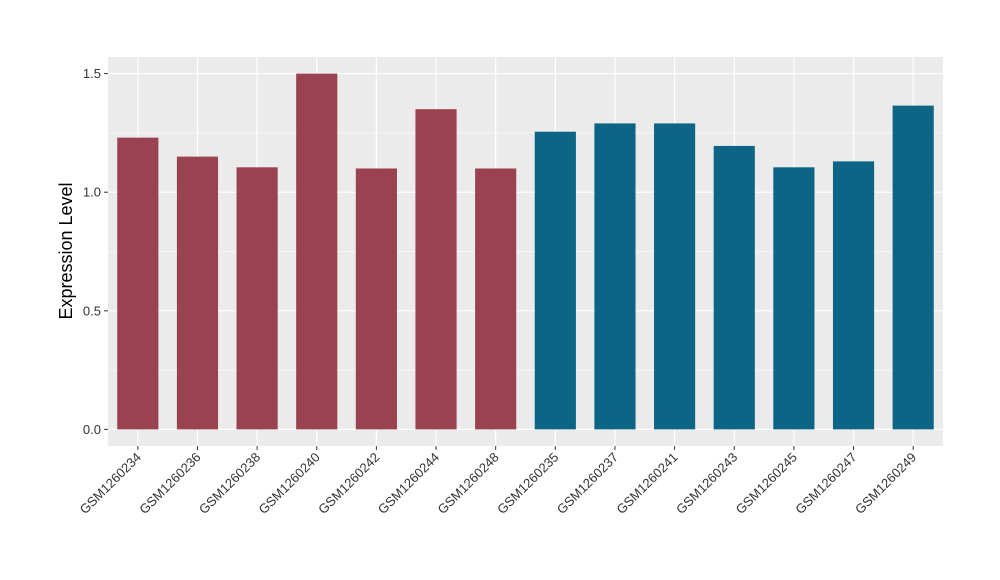 The image size is (1000, 580). Describe the element at coordinates (408, 483) in the screenshot. I see `x-tick-label: GSM1260244` at that location.